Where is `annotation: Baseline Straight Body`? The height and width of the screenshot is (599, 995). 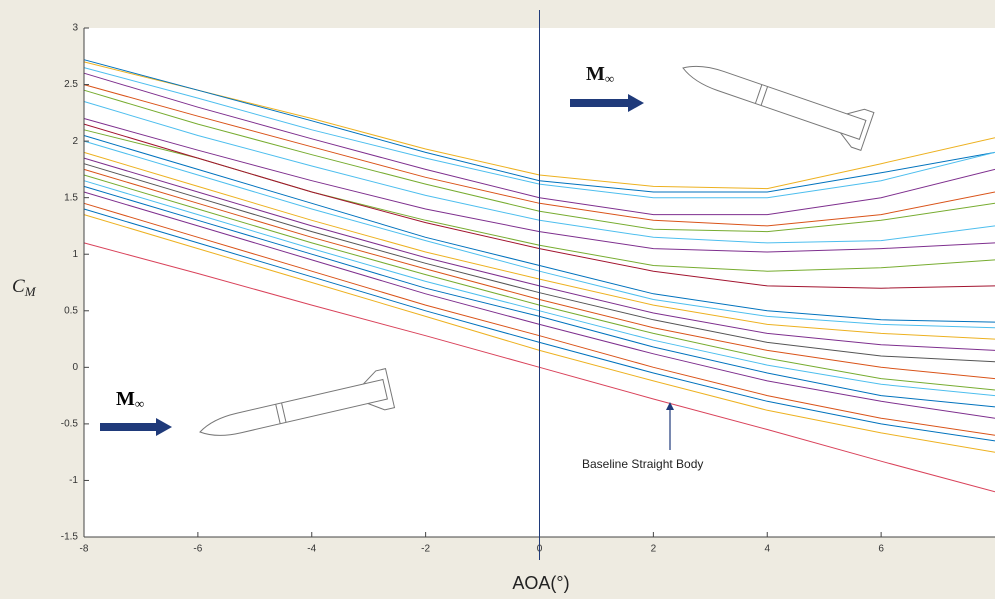
annotation: Baseline Straight Body is located at coordinates (642, 464).